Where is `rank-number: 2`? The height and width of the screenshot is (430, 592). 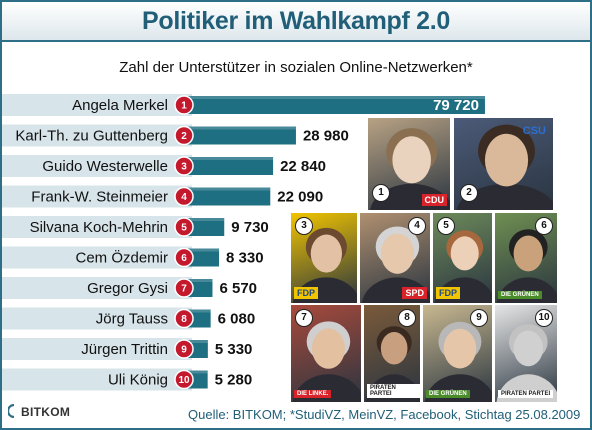 rank-number: 2 is located at coordinates (184, 136).